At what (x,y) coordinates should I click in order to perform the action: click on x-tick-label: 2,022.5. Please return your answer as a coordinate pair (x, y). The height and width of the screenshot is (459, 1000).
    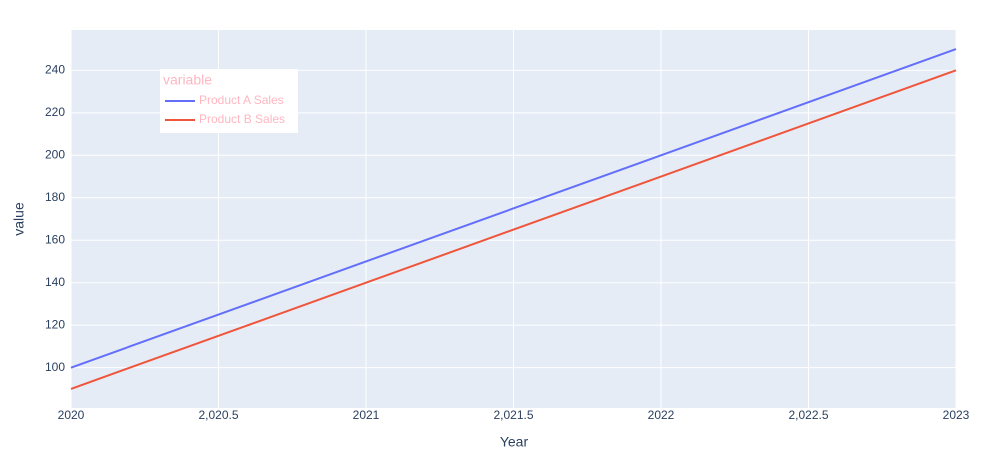
    Looking at the image, I should click on (808, 415).